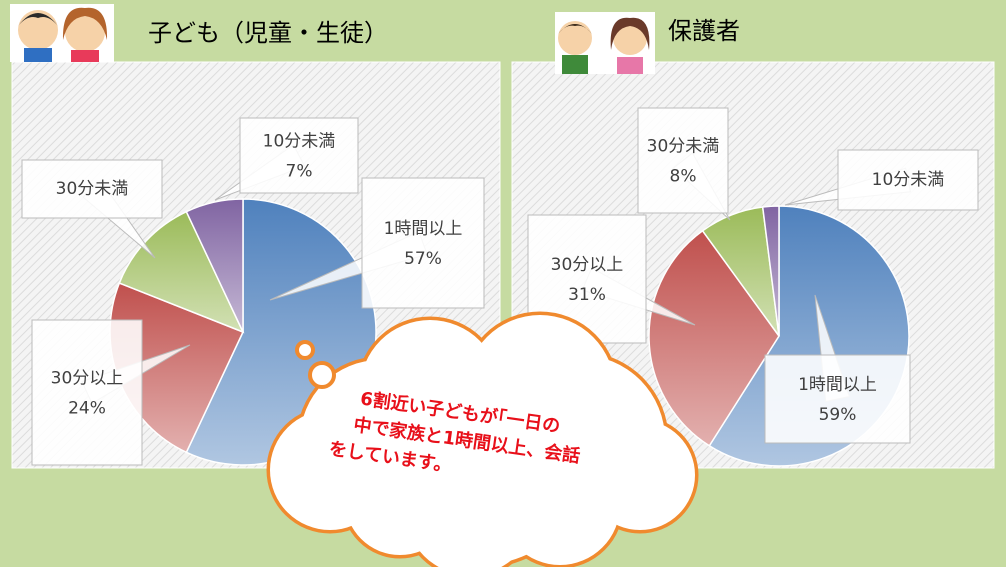 The image size is (1006, 567). Describe the element at coordinates (423, 259) in the screenshot. I see `data-label: 57%` at that location.